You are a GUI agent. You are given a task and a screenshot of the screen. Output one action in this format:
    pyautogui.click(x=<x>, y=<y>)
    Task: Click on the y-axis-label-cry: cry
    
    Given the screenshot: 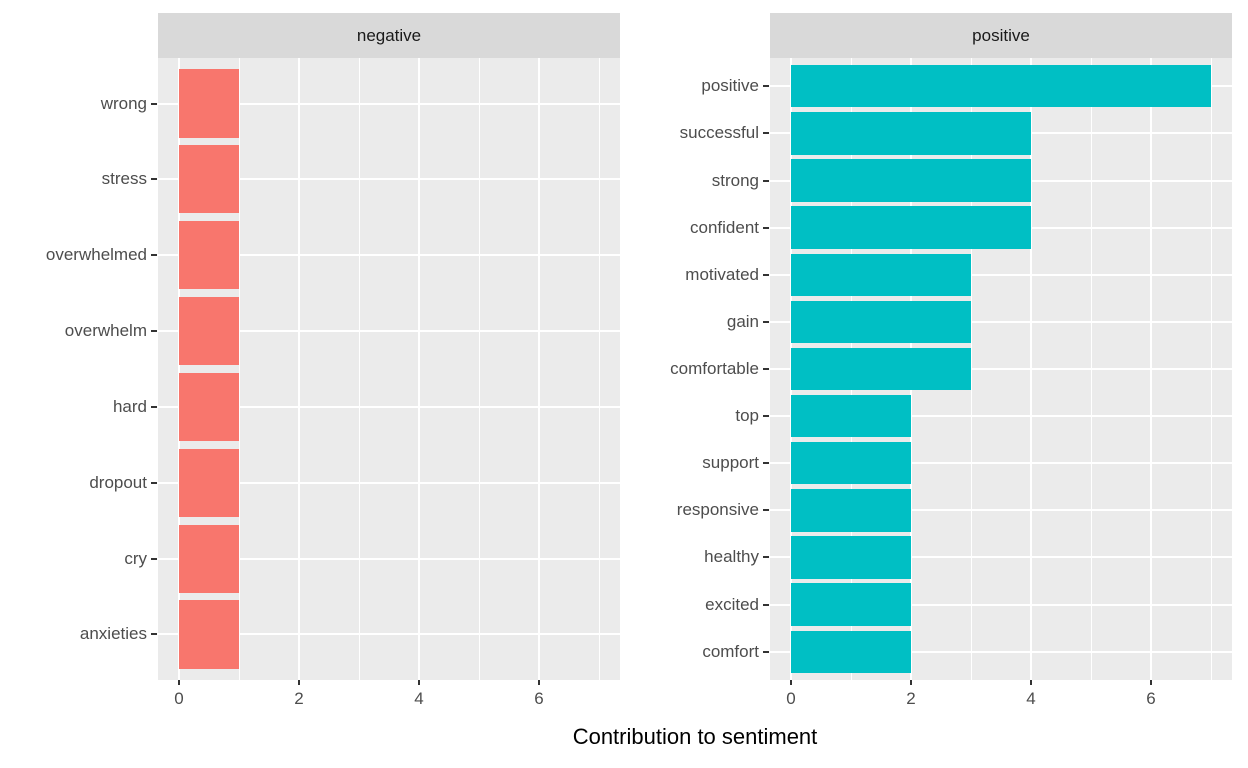 What is the action you would take?
    pyautogui.click(x=135, y=558)
    